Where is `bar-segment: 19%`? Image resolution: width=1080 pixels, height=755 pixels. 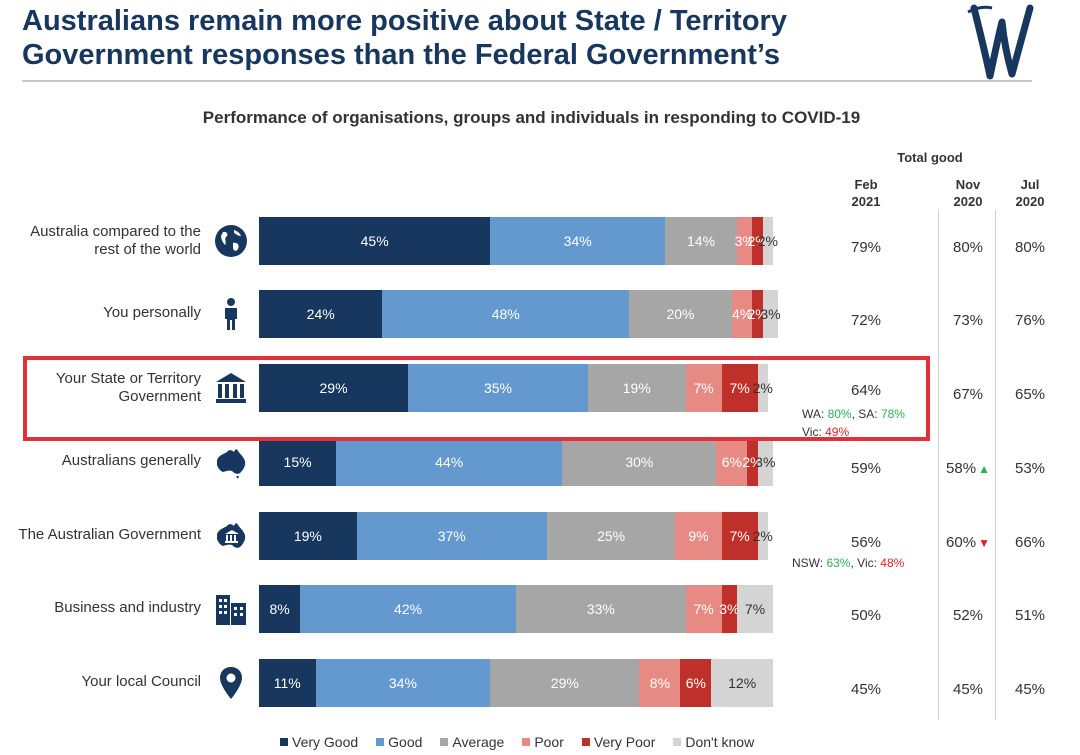
bar-segment: 19% is located at coordinates (308, 536).